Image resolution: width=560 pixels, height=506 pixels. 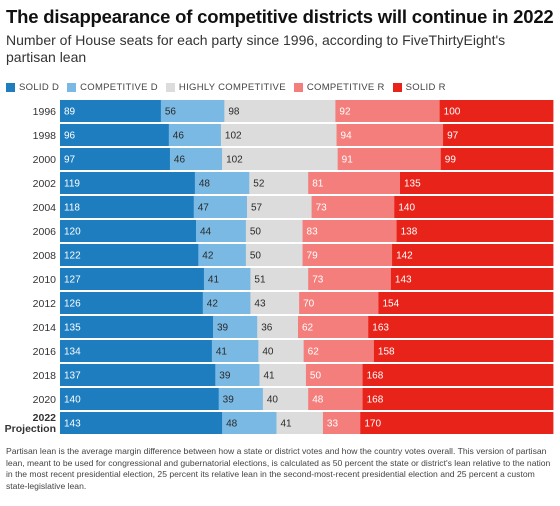 What do you see at coordinates (45, 400) in the screenshot?
I see `category-label-2020: 2020` at bounding box center [45, 400].